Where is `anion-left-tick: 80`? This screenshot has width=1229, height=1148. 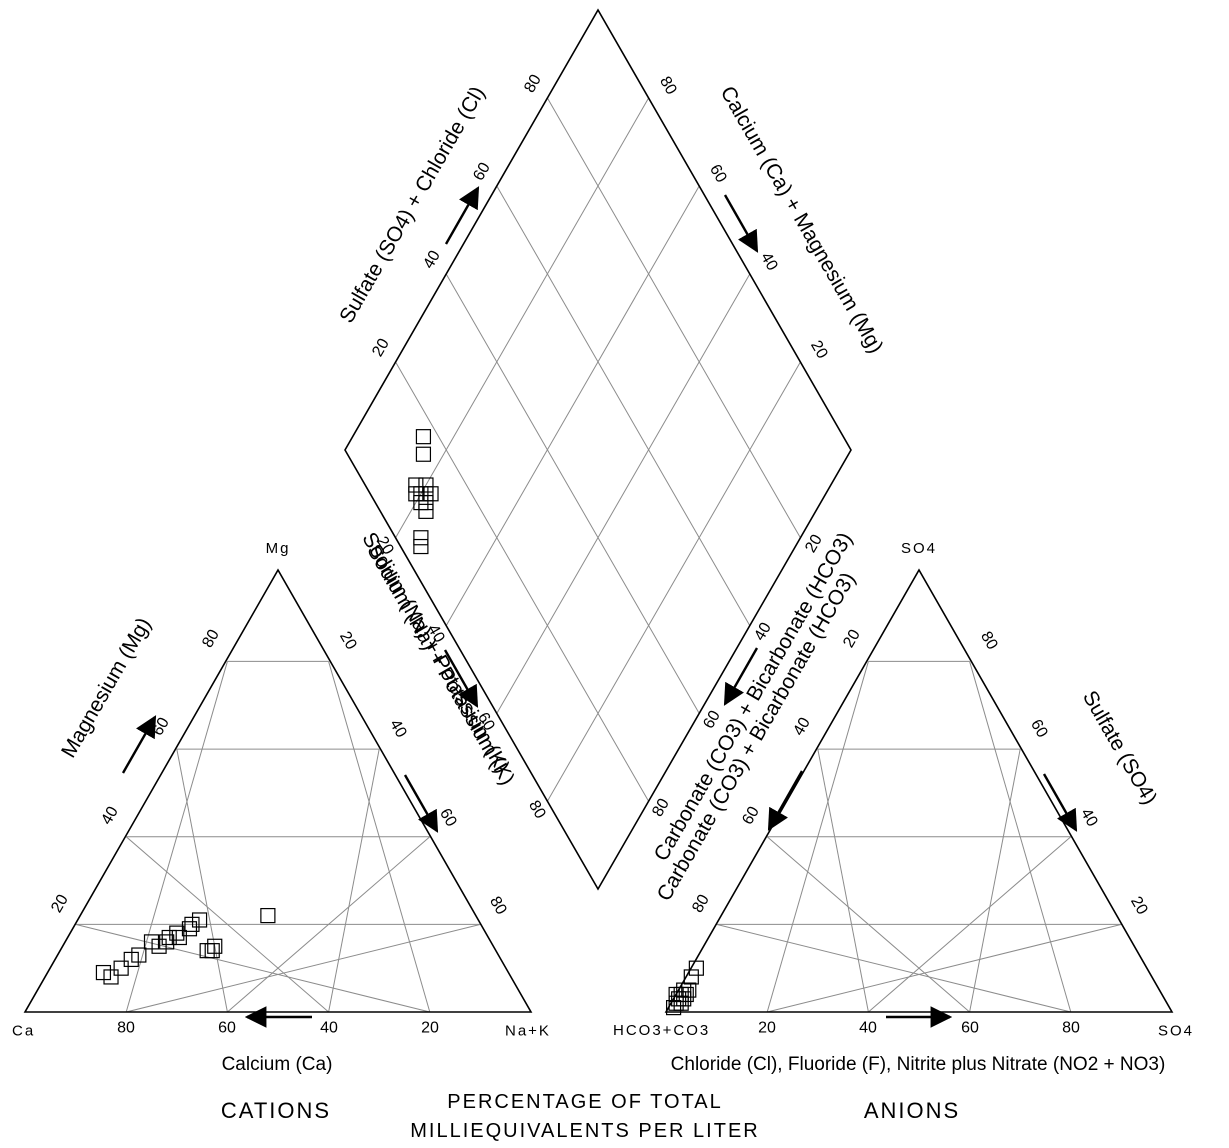
anion-left-tick: 80 is located at coordinates (701, 904).